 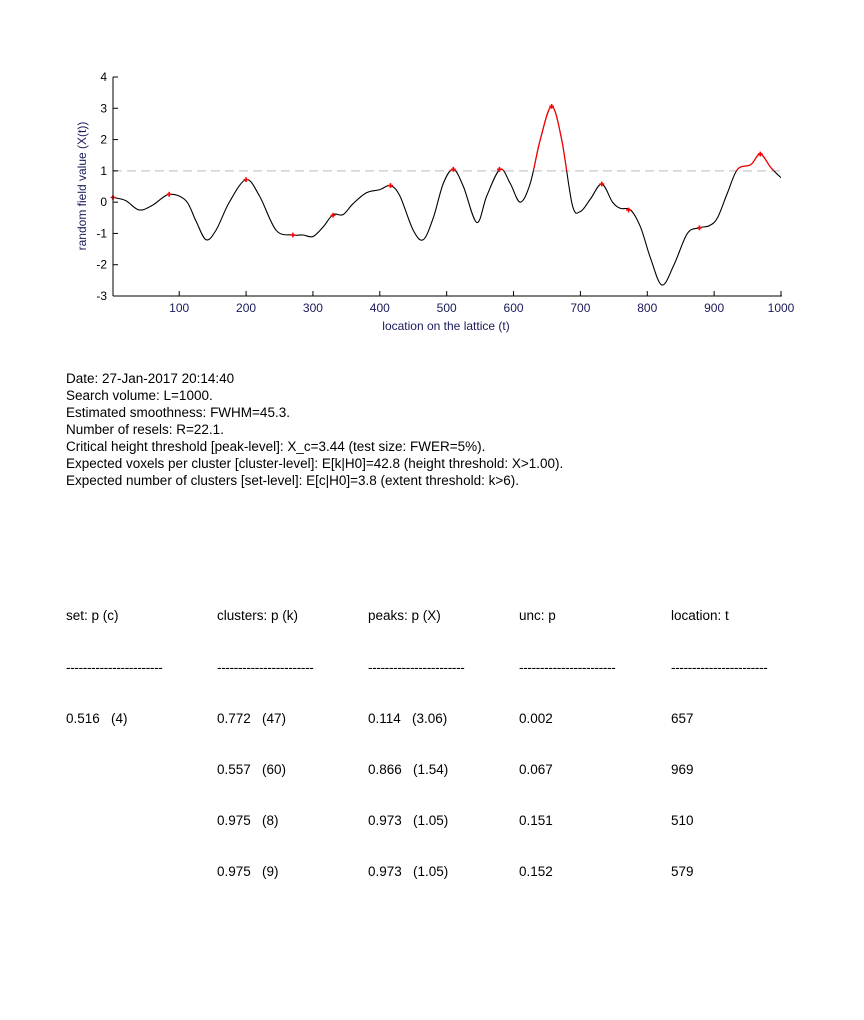 What do you see at coordinates (103, 171) in the screenshot?
I see `y-tick-label: 1` at bounding box center [103, 171].